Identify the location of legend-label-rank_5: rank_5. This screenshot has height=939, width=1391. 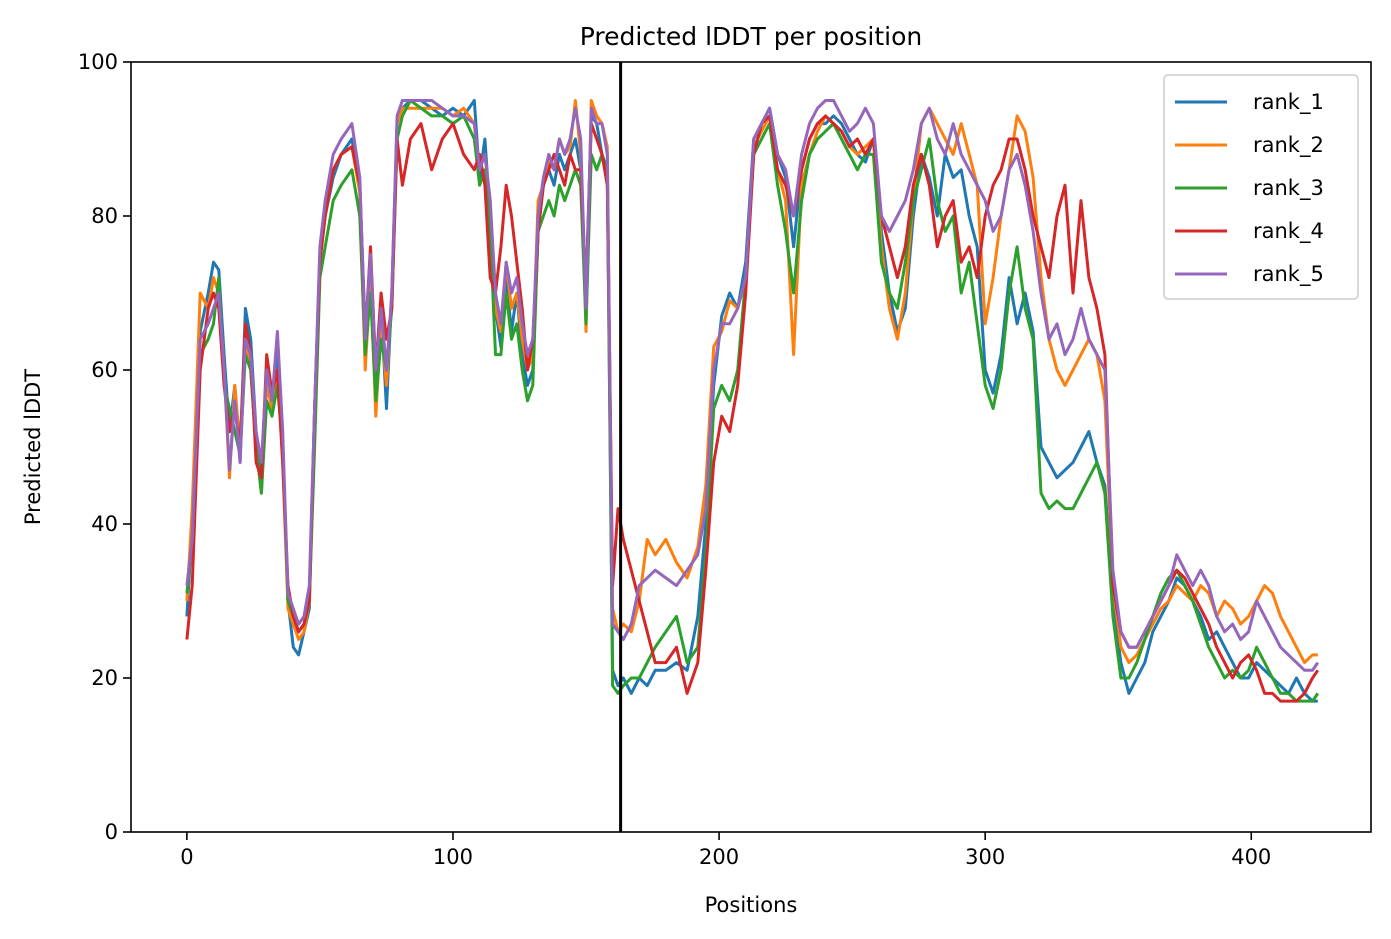
(1288, 274).